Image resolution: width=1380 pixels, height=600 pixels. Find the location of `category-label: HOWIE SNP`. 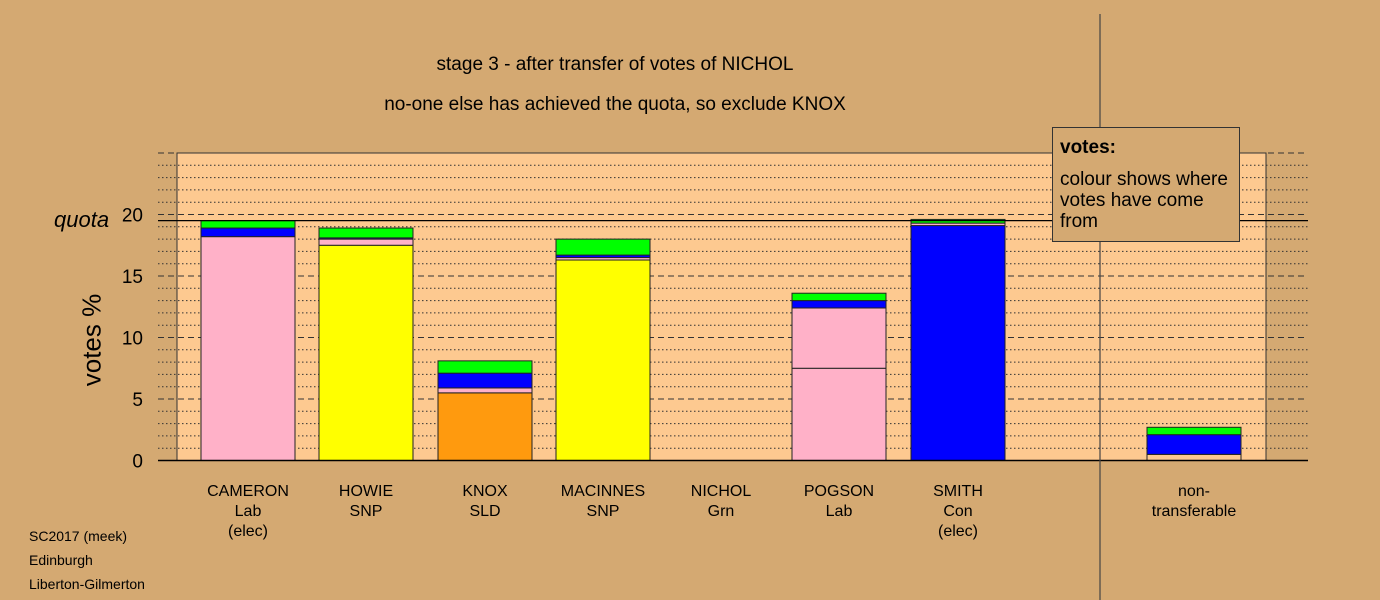

category-label: HOWIE SNP is located at coordinates (366, 501).